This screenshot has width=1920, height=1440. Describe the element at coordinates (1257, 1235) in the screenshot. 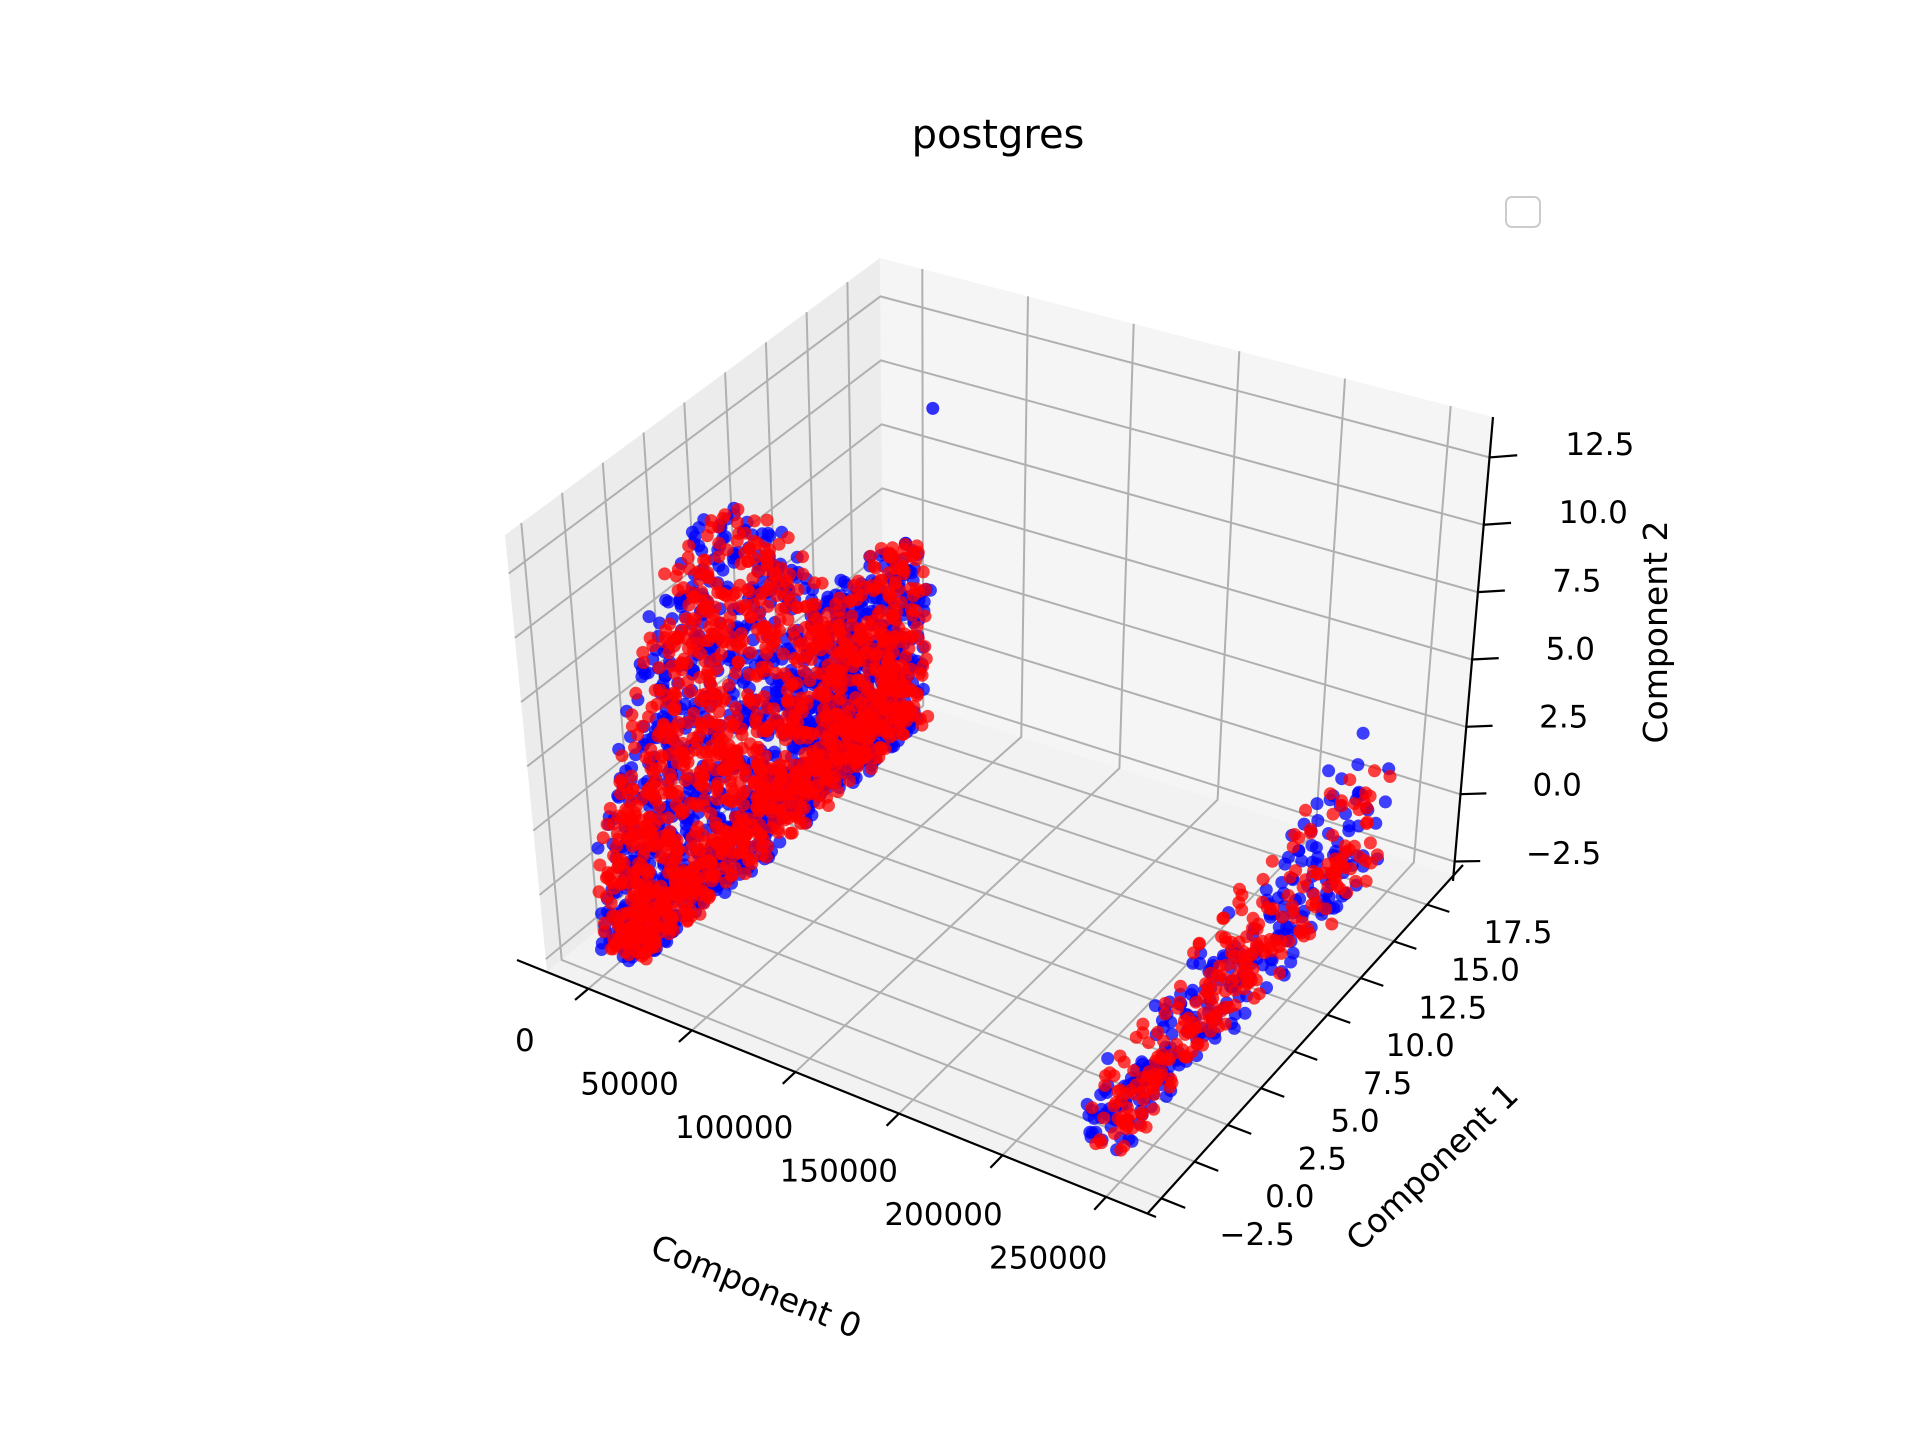

I see `y-tick-label: −2.5` at that location.